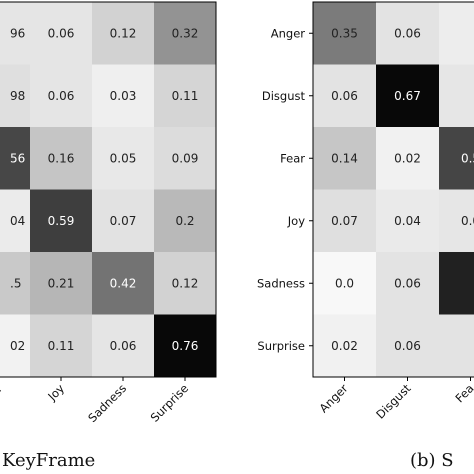  I want to click on cell-value-label: 0.16, so click(61, 158).